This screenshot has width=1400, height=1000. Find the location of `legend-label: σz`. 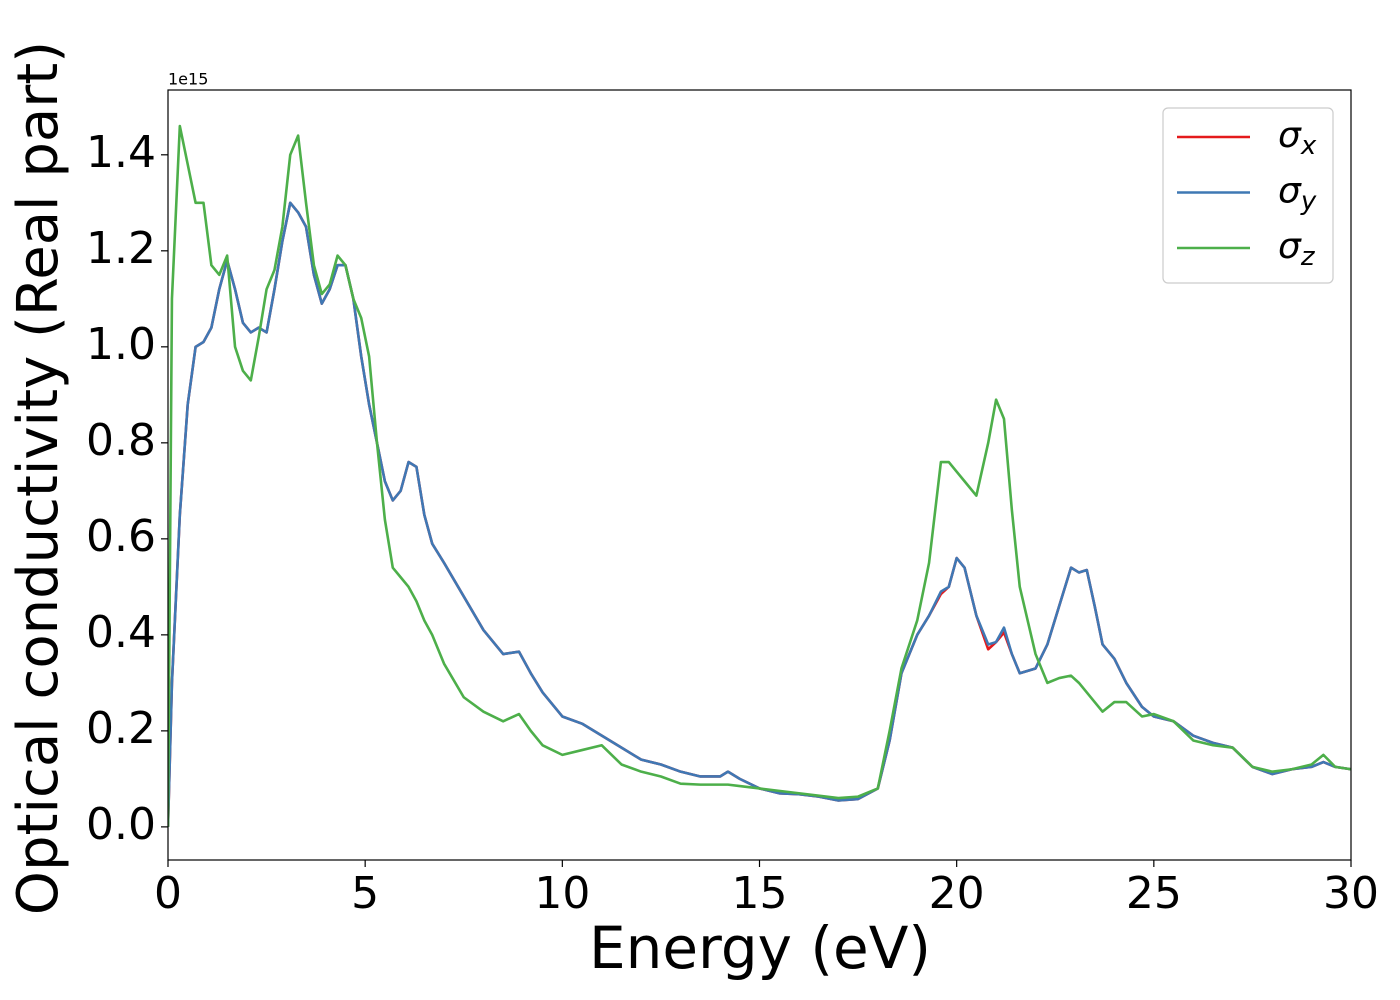

legend-label: σz is located at coordinates (1297, 249).